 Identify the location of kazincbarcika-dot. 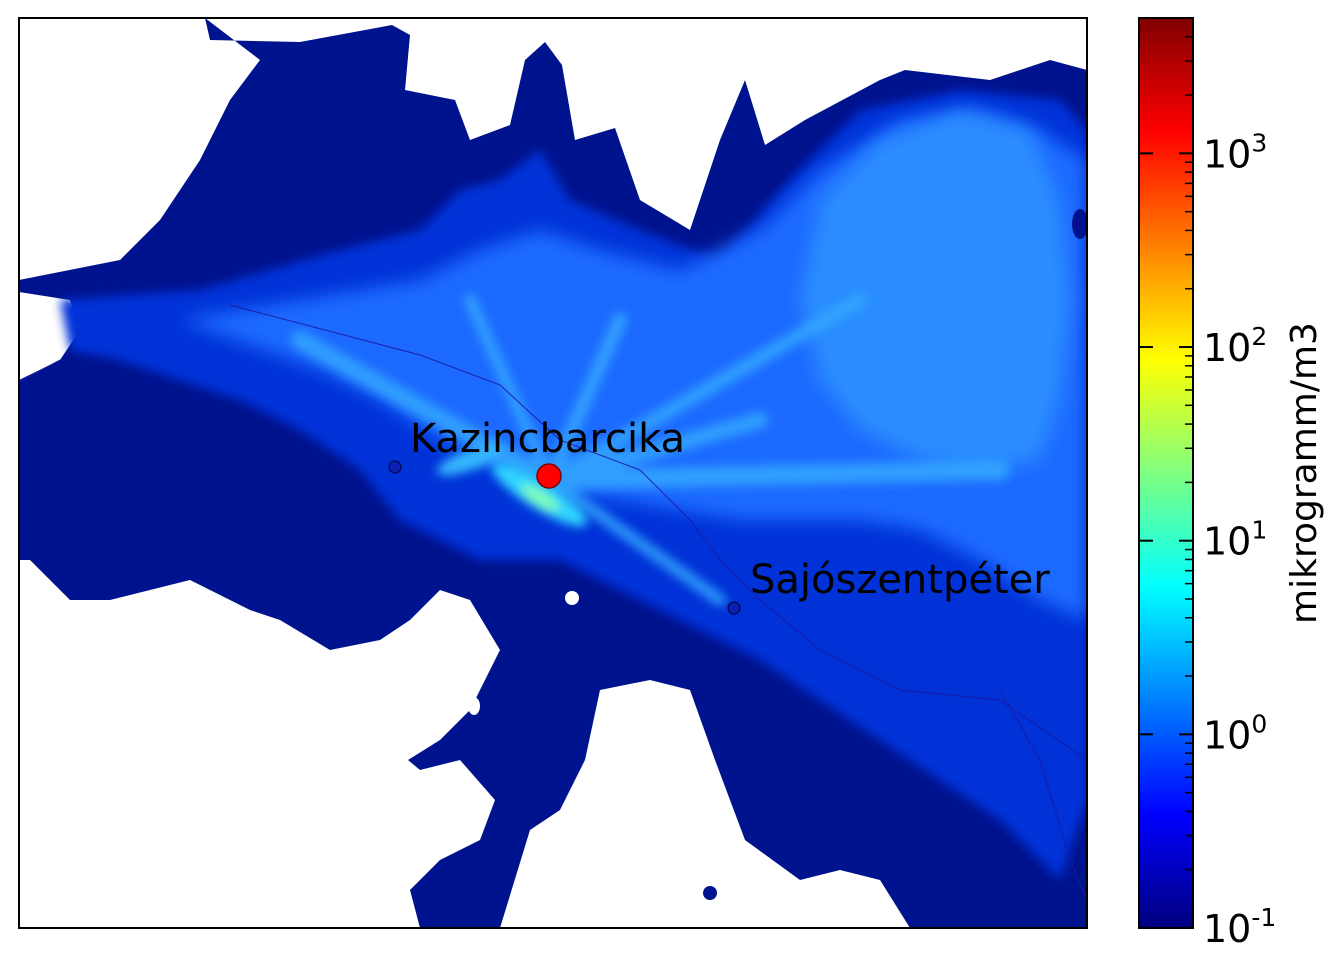
(395, 467).